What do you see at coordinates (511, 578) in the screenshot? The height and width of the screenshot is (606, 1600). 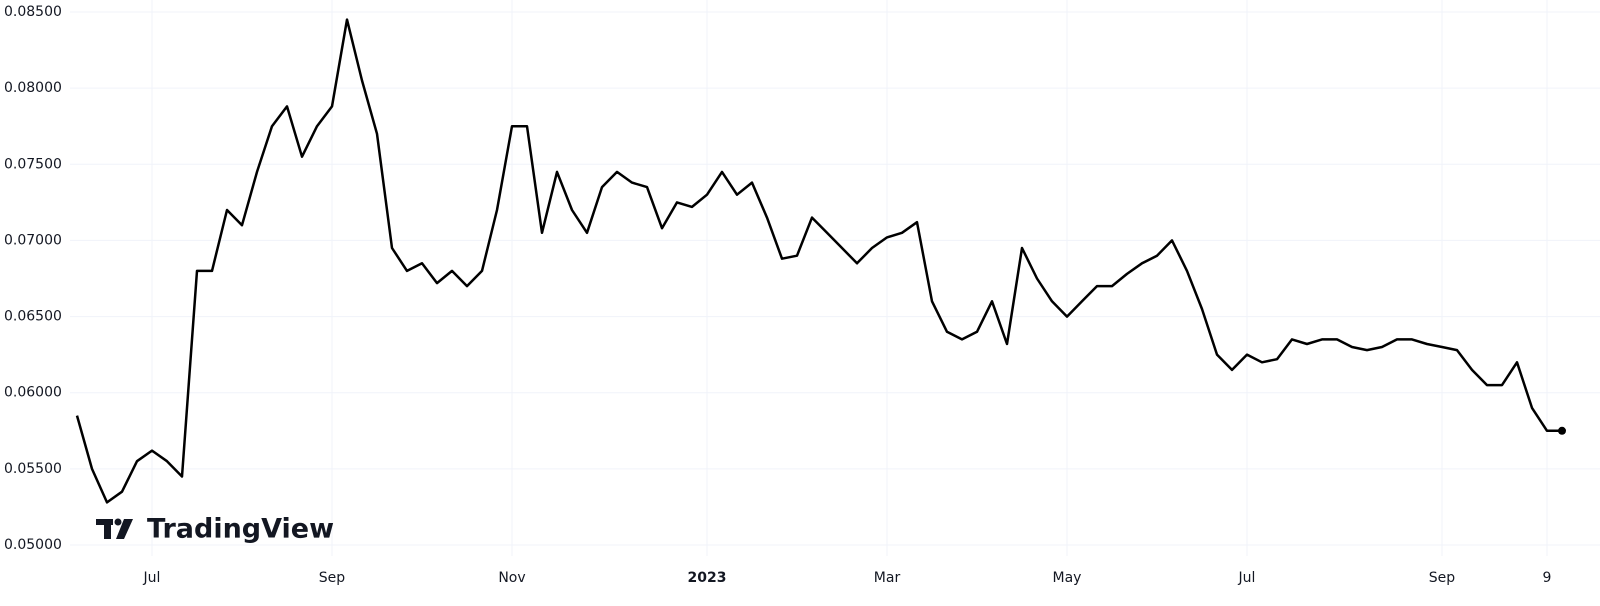 I see `x-tick-label: Nov` at bounding box center [511, 578].